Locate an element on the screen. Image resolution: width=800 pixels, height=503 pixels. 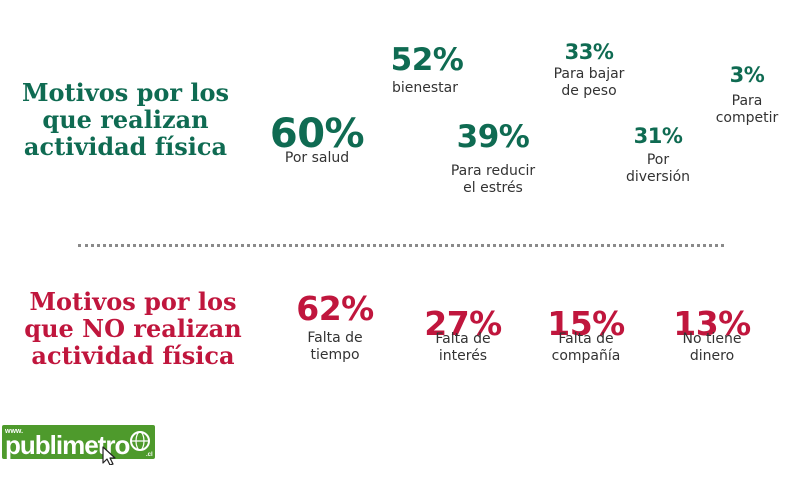
percentage-label: 15% is located at coordinates (586, 323).